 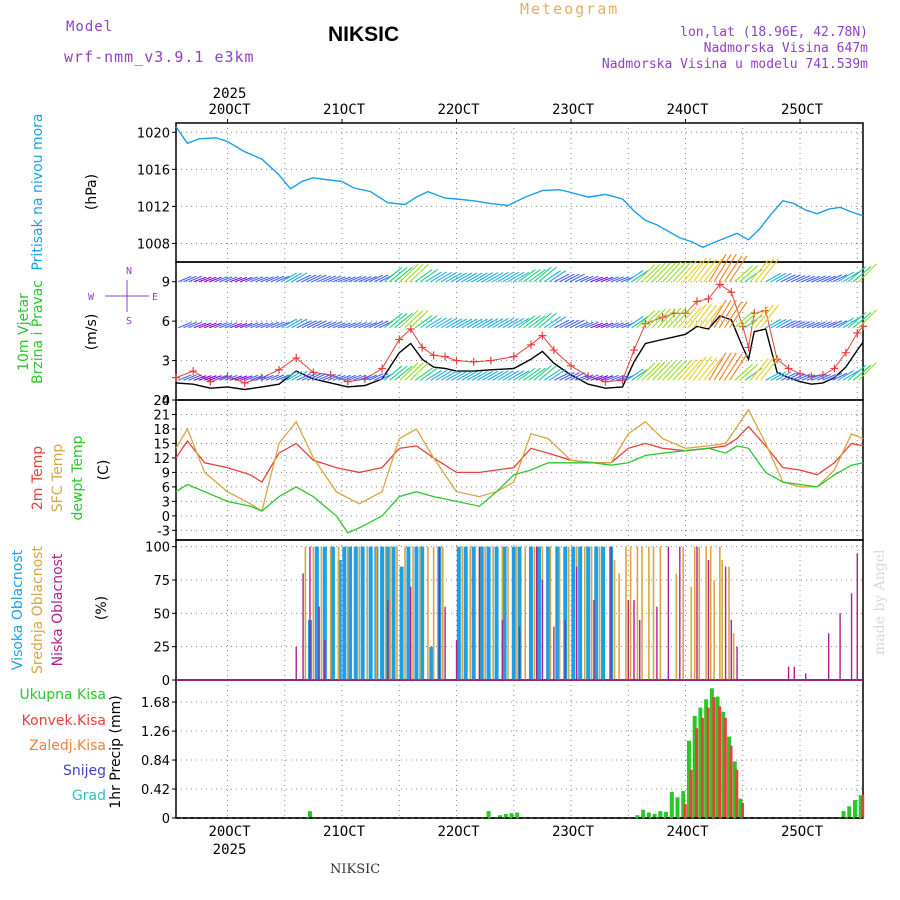 I want to click on precip-legend-item: Konvek.Kisa, so click(x=64, y=721).